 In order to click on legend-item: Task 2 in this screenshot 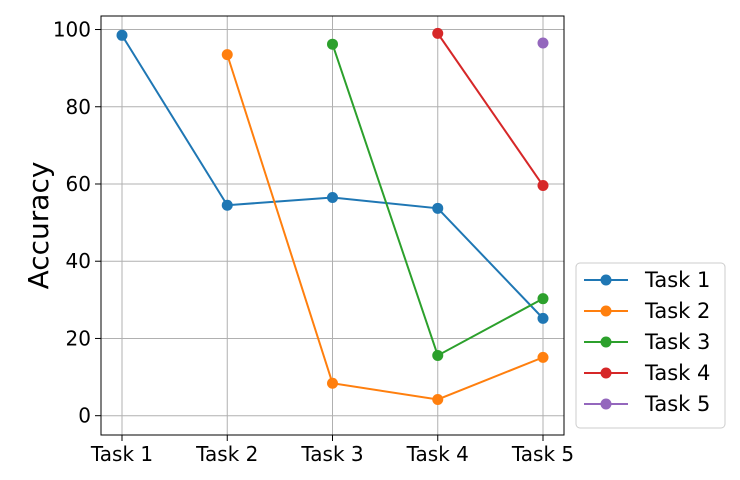, I will do `click(647, 311)`.